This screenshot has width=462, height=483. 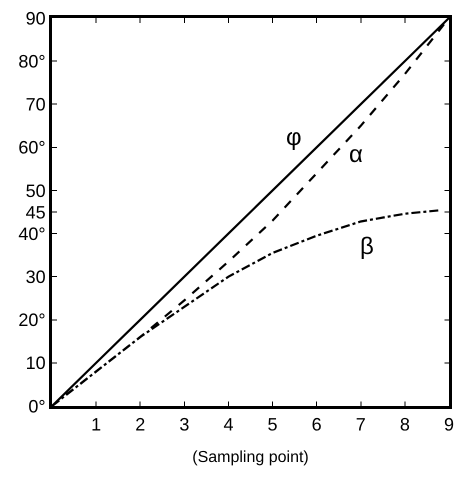 What do you see at coordinates (317, 424) in the screenshot?
I see `x-tick-label: 6` at bounding box center [317, 424].